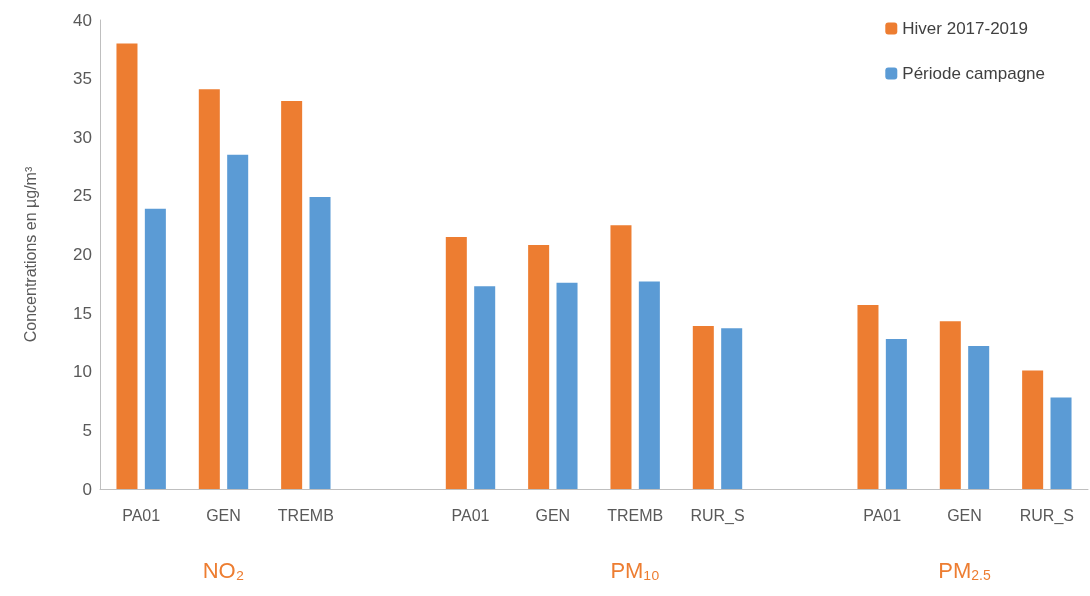 The width and height of the screenshot is (1090, 596). What do you see at coordinates (82, 137) in the screenshot?
I see `y-tick-label: 30` at bounding box center [82, 137].